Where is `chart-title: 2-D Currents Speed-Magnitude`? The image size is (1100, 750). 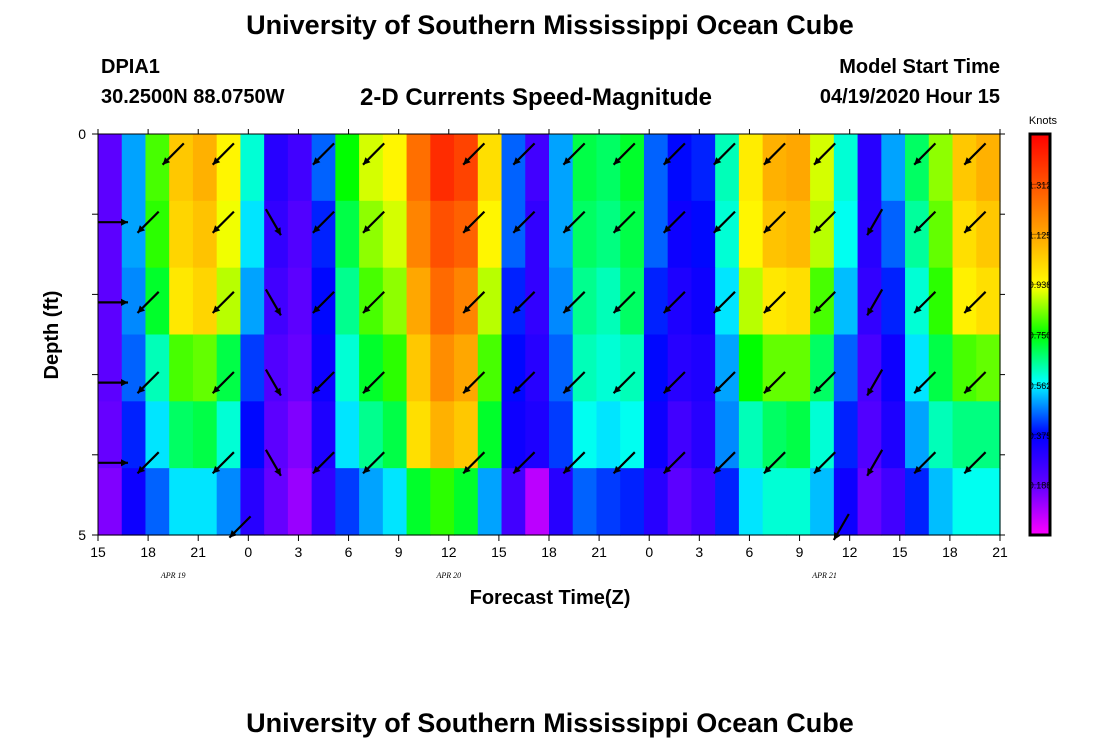 chart-title: 2-D Currents Speed-Magnitude is located at coordinates (536, 97).